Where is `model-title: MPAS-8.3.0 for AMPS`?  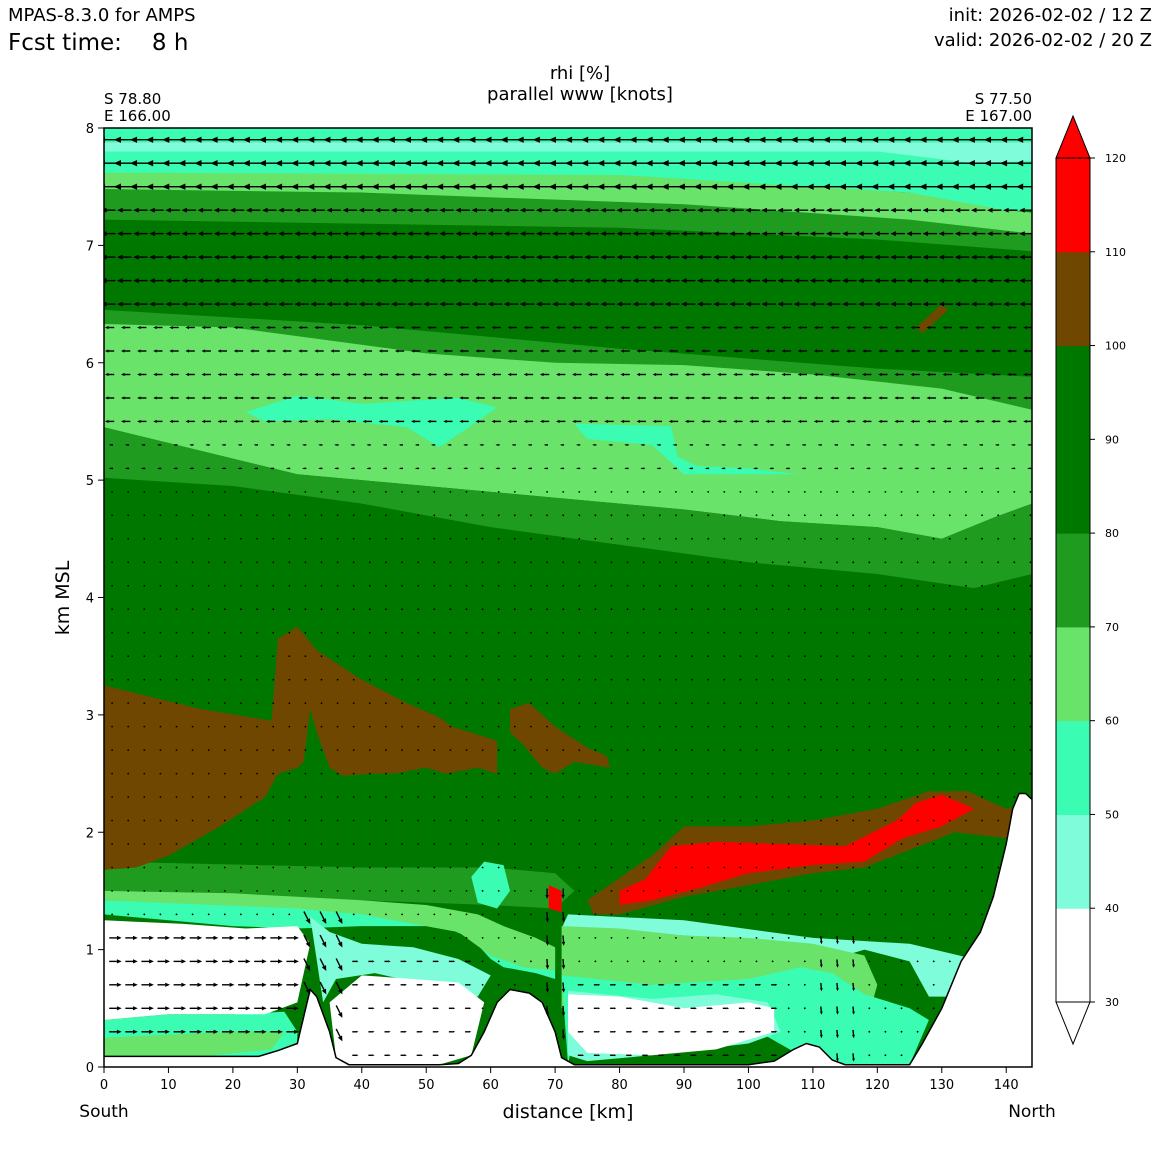
model-title: MPAS-8.3.0 for AMPS is located at coordinates (102, 15).